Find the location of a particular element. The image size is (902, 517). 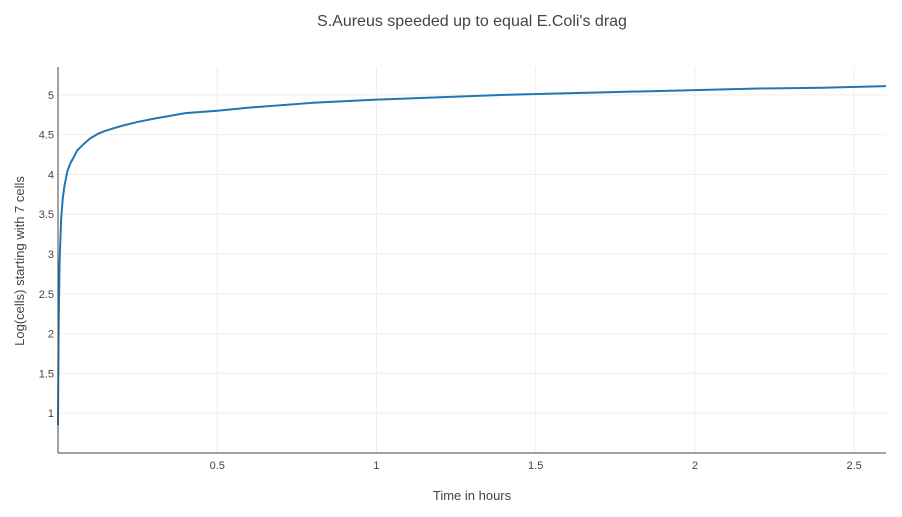

y-tick-label: 2 is located at coordinates (51, 335).